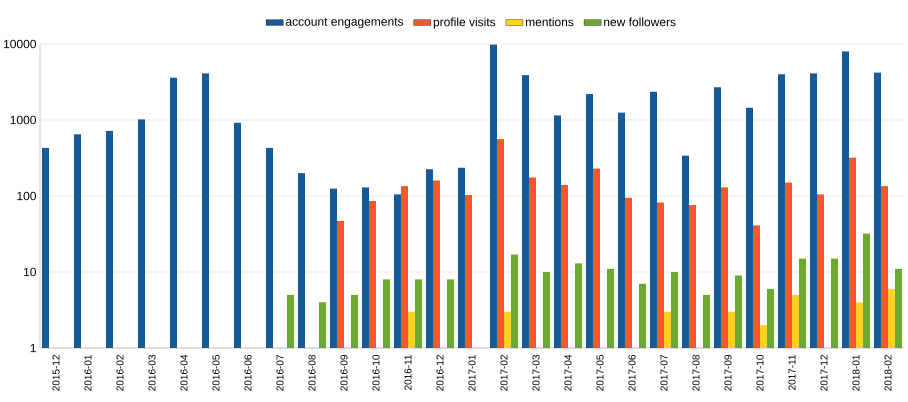  Describe the element at coordinates (26, 196) in the screenshot. I see `y-tick-label: 100` at that location.